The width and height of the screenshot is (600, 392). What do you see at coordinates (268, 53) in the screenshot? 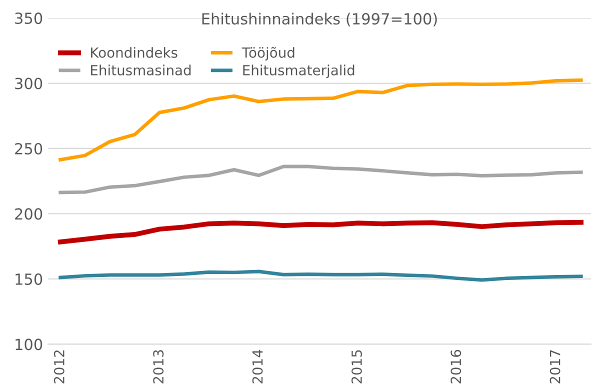
I see `legend-label: Tööjõud` at bounding box center [268, 53].